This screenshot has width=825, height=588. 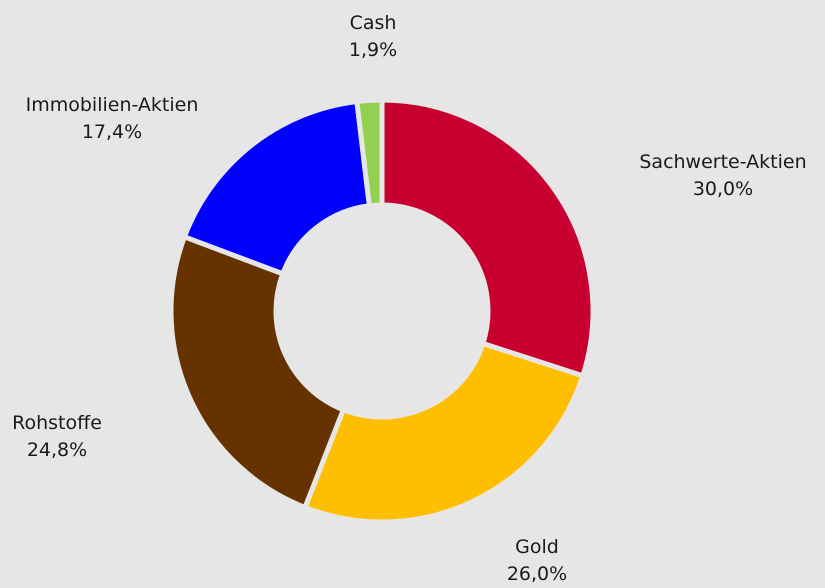 I want to click on slice-gold, so click(x=443, y=432).